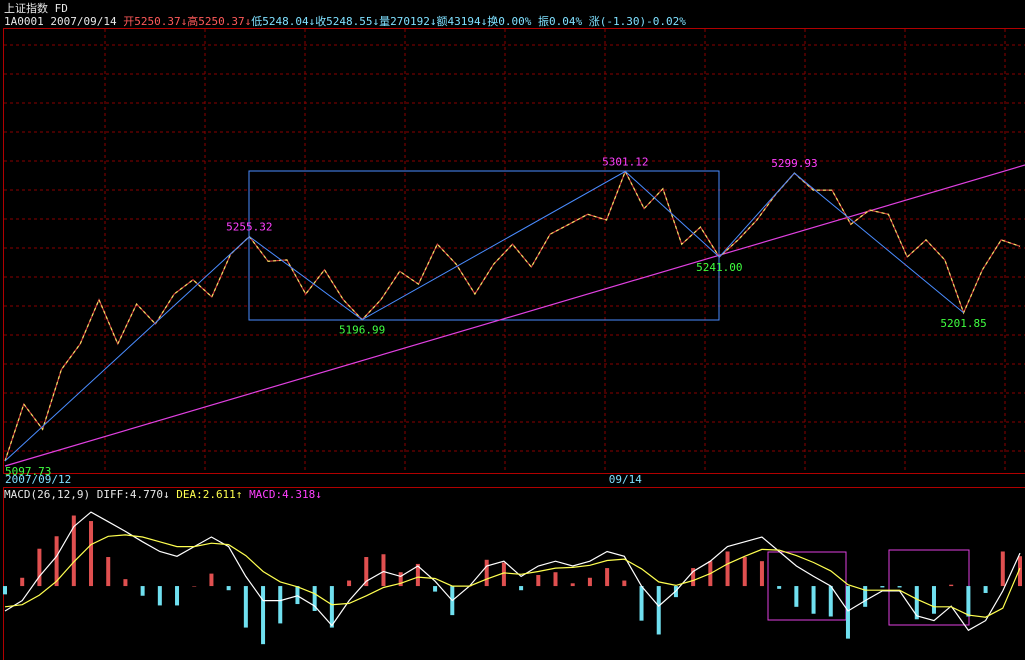  What do you see at coordinates (47, 494) in the screenshot?
I see `macd-title: MACD(26,12,9)` at bounding box center [47, 494].